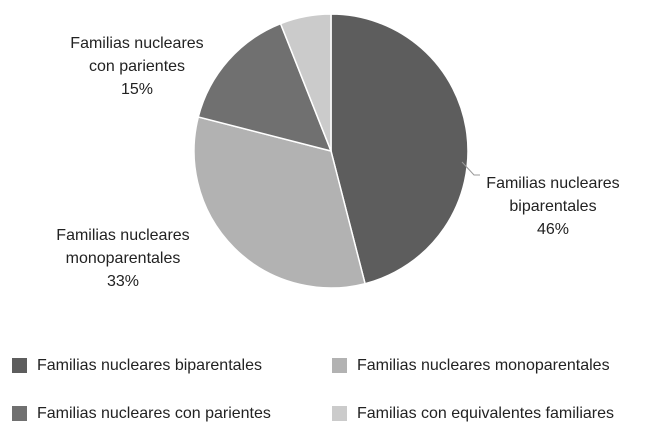 The image size is (667, 428). I want to click on slice-value-label: 33%, so click(123, 281).